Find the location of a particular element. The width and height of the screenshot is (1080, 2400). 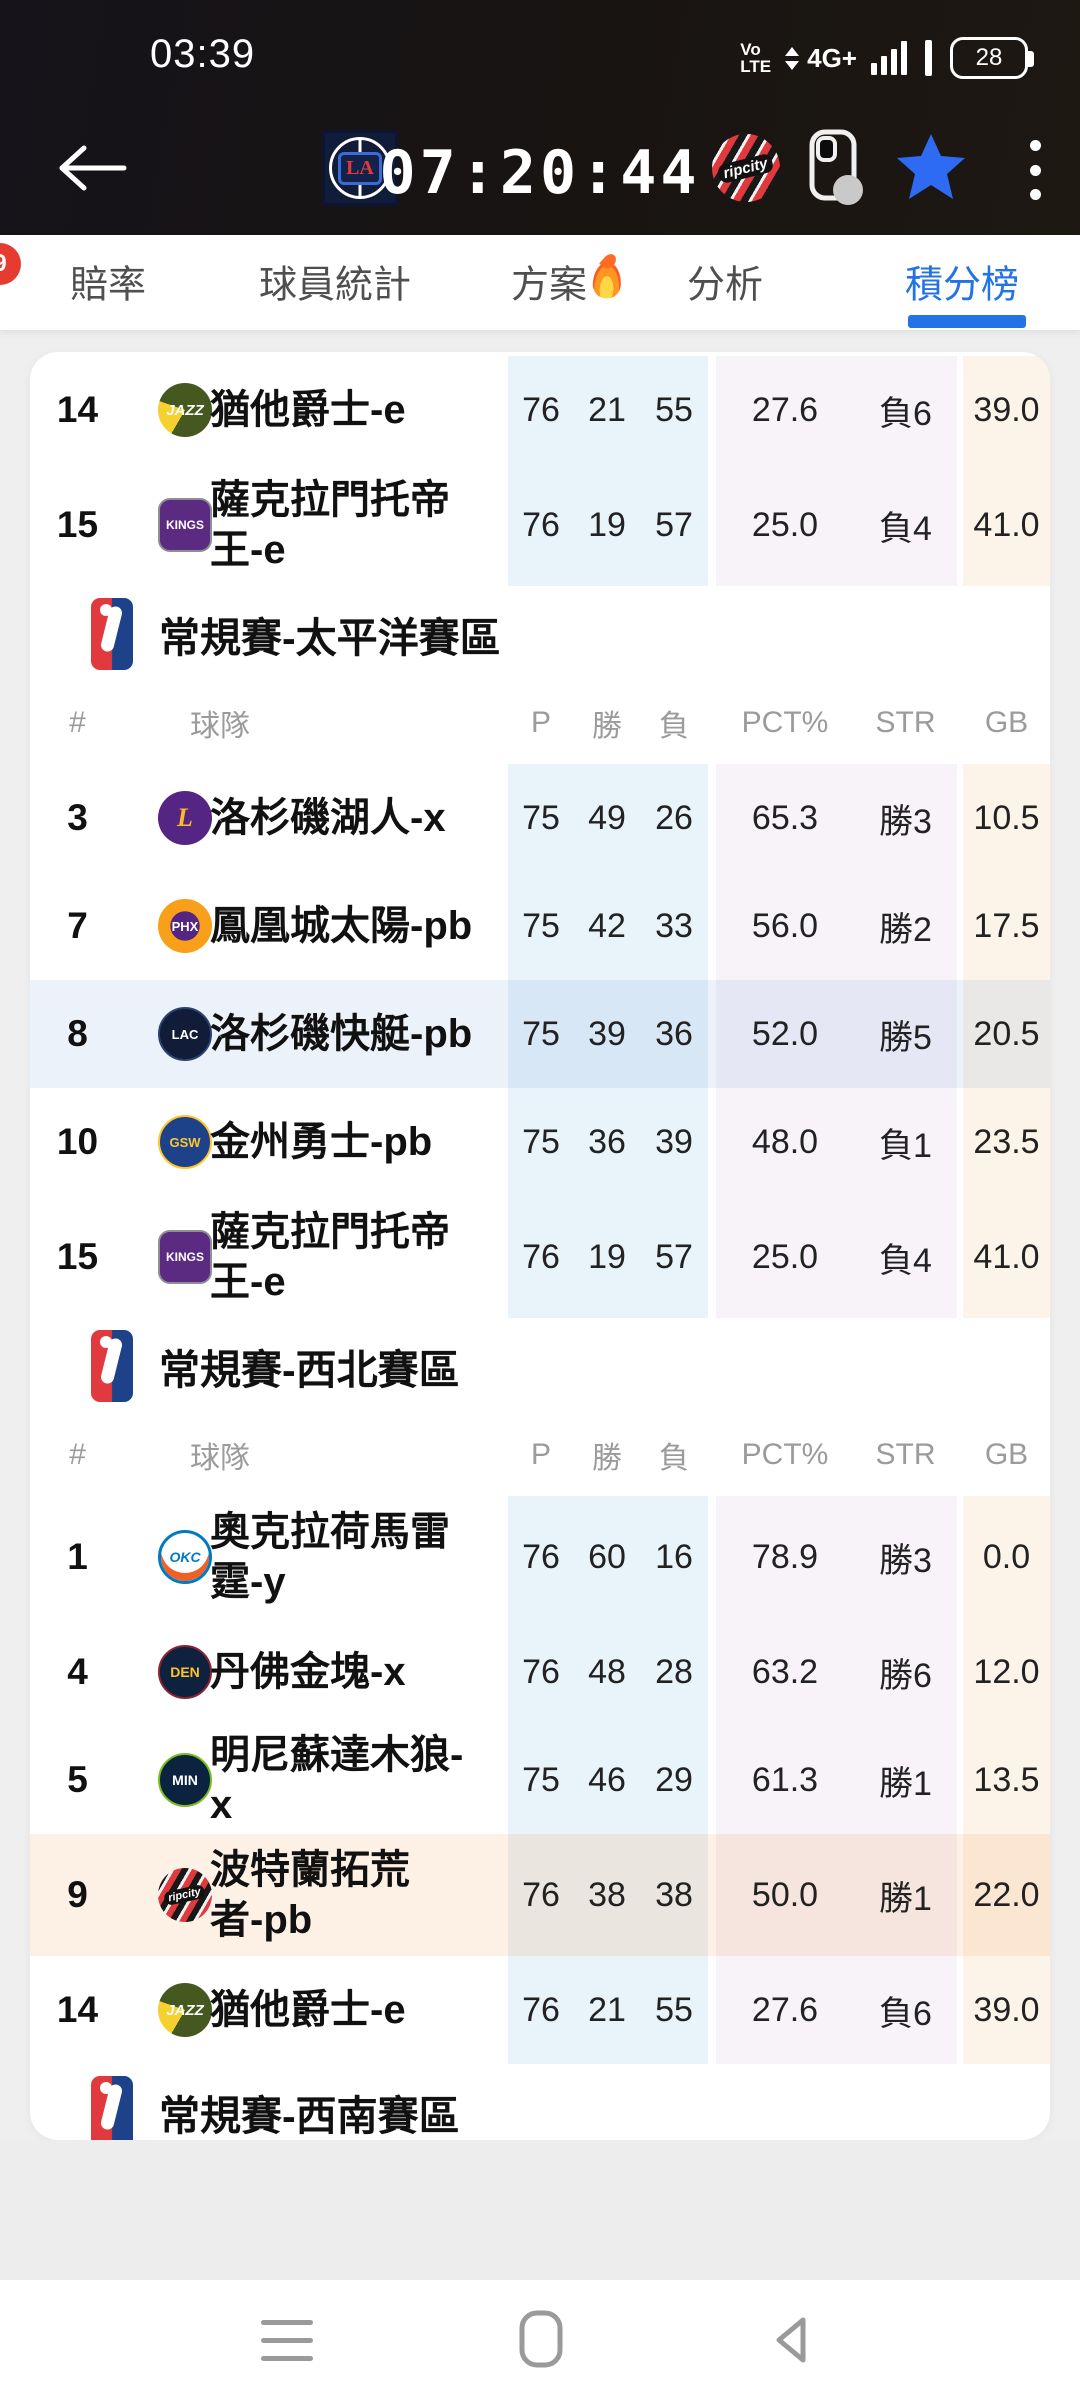

division-section-header: 常規賽-西南賽區 is located at coordinates (540, 2102).